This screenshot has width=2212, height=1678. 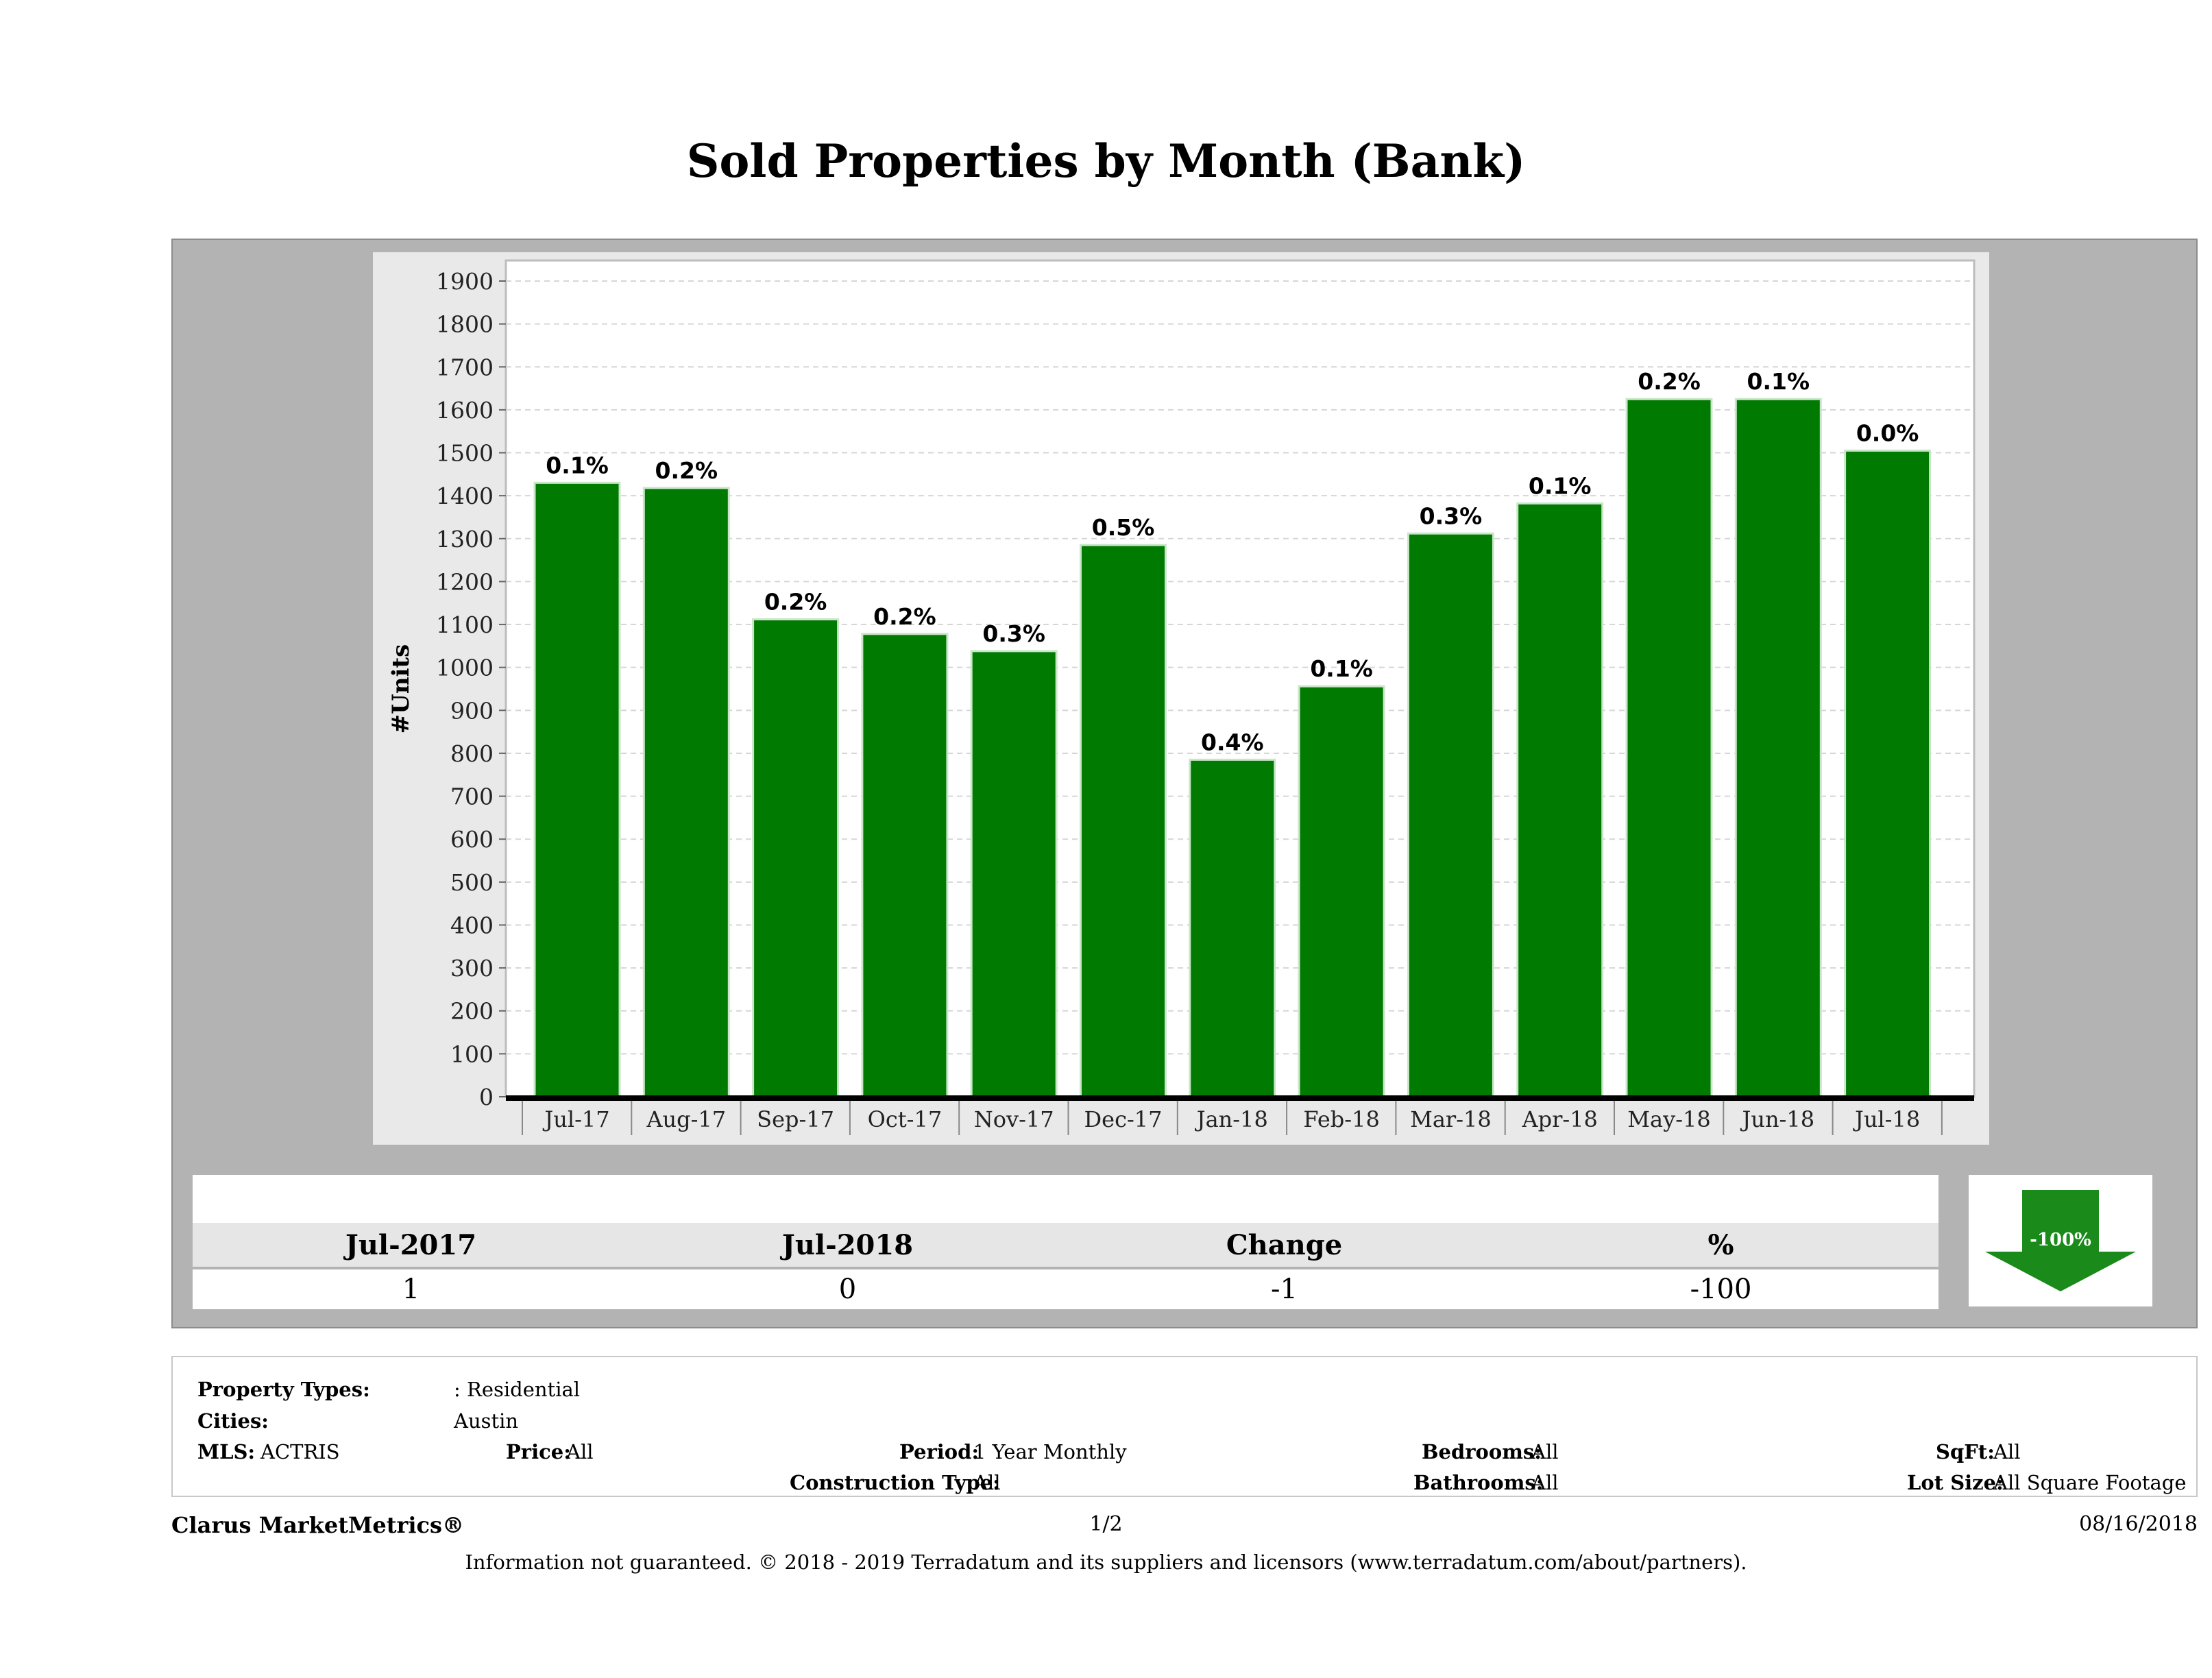 I want to click on y-tick-label: 1300, so click(x=465, y=539).